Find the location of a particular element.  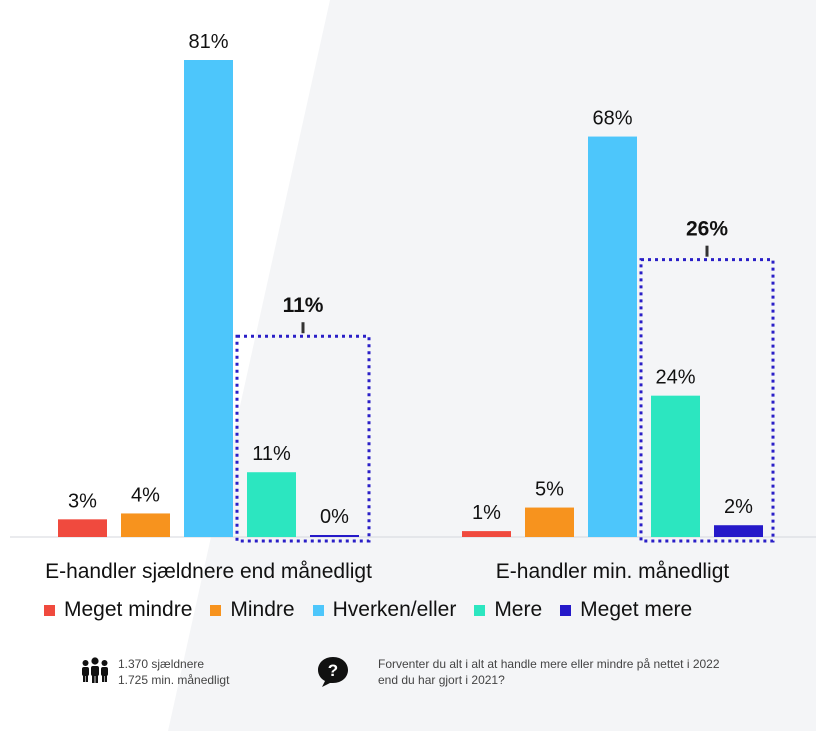

legend-item-2: Hverken/eller is located at coordinates (384, 610).